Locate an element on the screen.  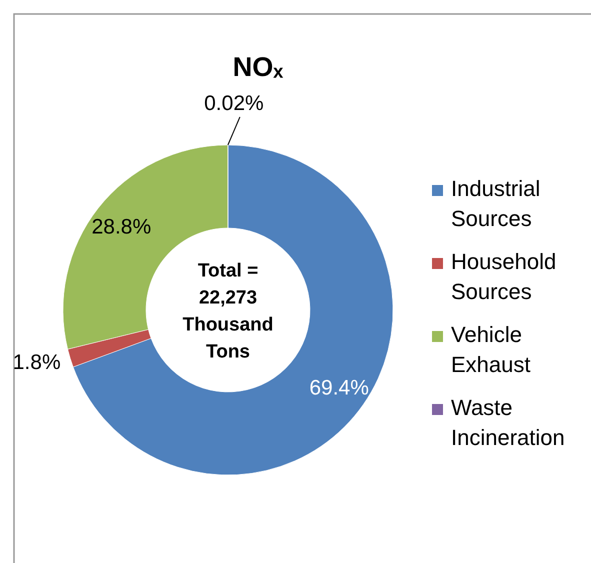
data-label: 1.8% is located at coordinates (36, 362).